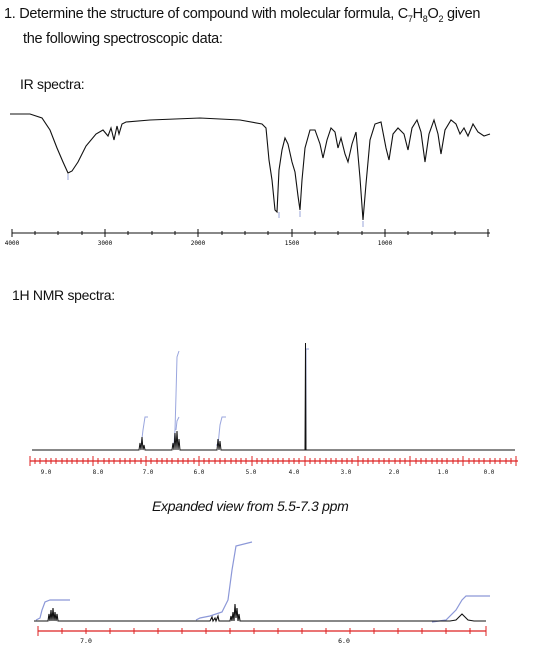  Describe the element at coordinates (489, 472) in the screenshot. I see `nmr-tick-0: 0.0` at that location.